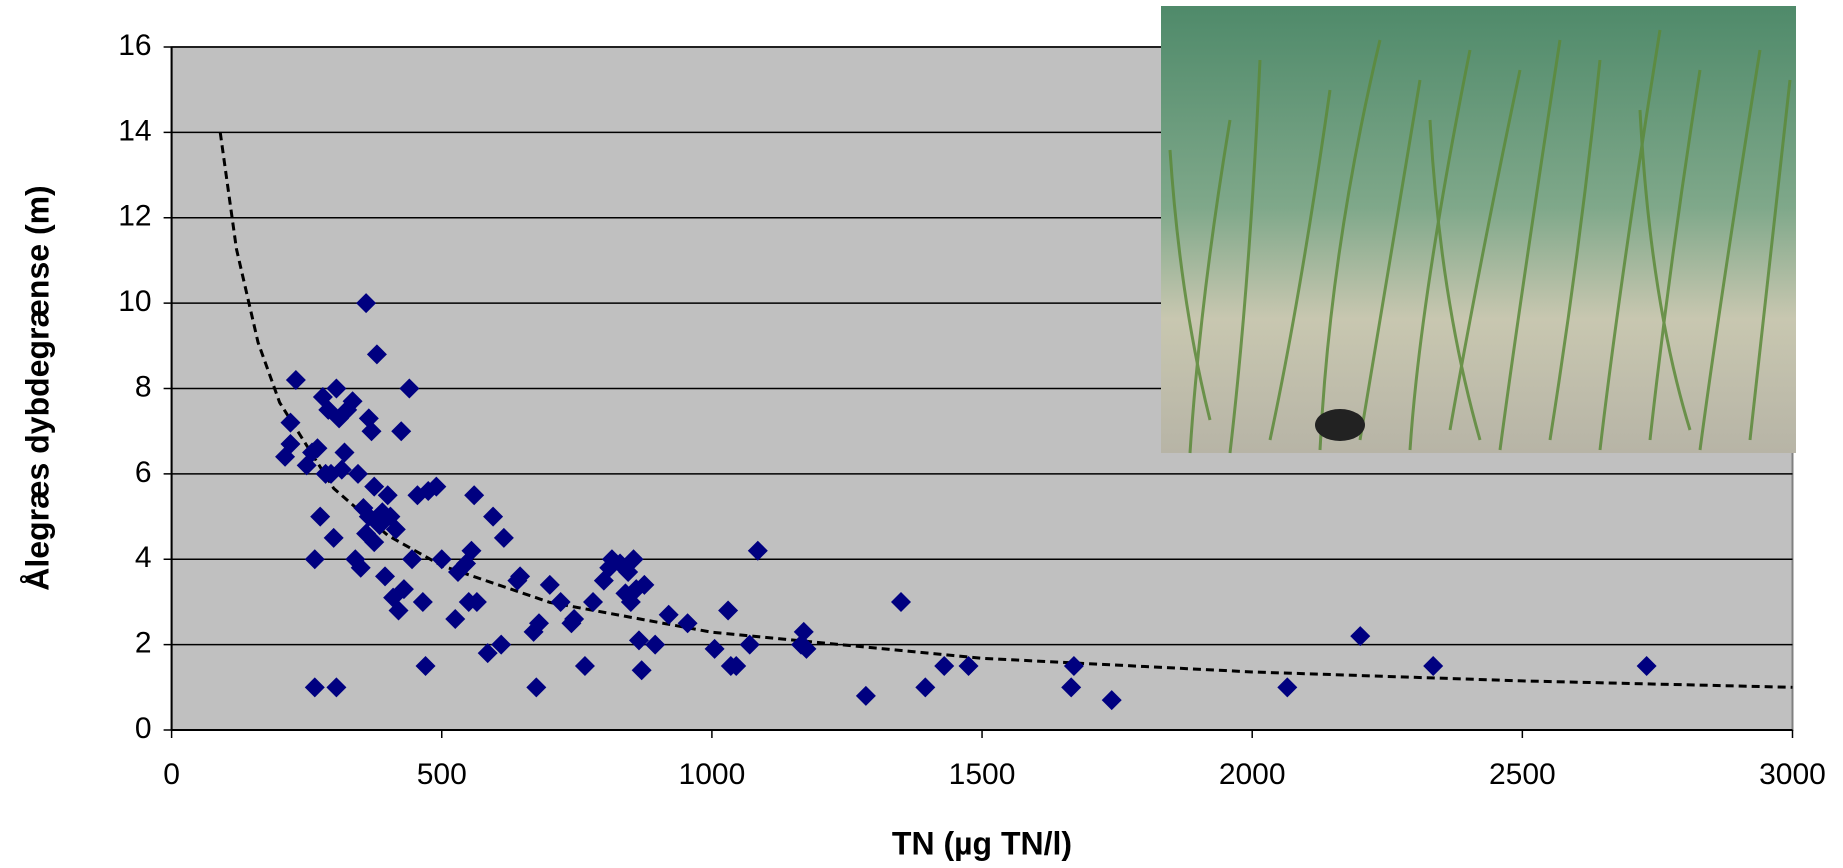 Image resolution: width=1843 pixels, height=868 pixels. I want to click on y-tick-label: 0, so click(143, 728).